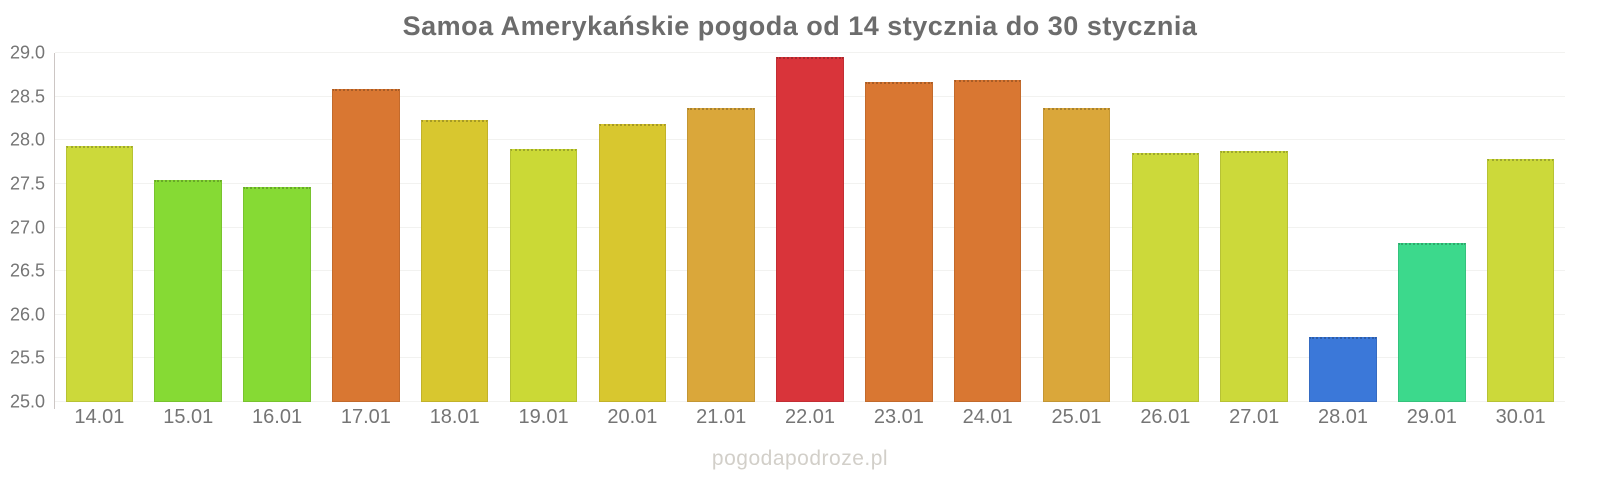 The image size is (1600, 480). I want to click on bar-14.01, so click(99, 274).